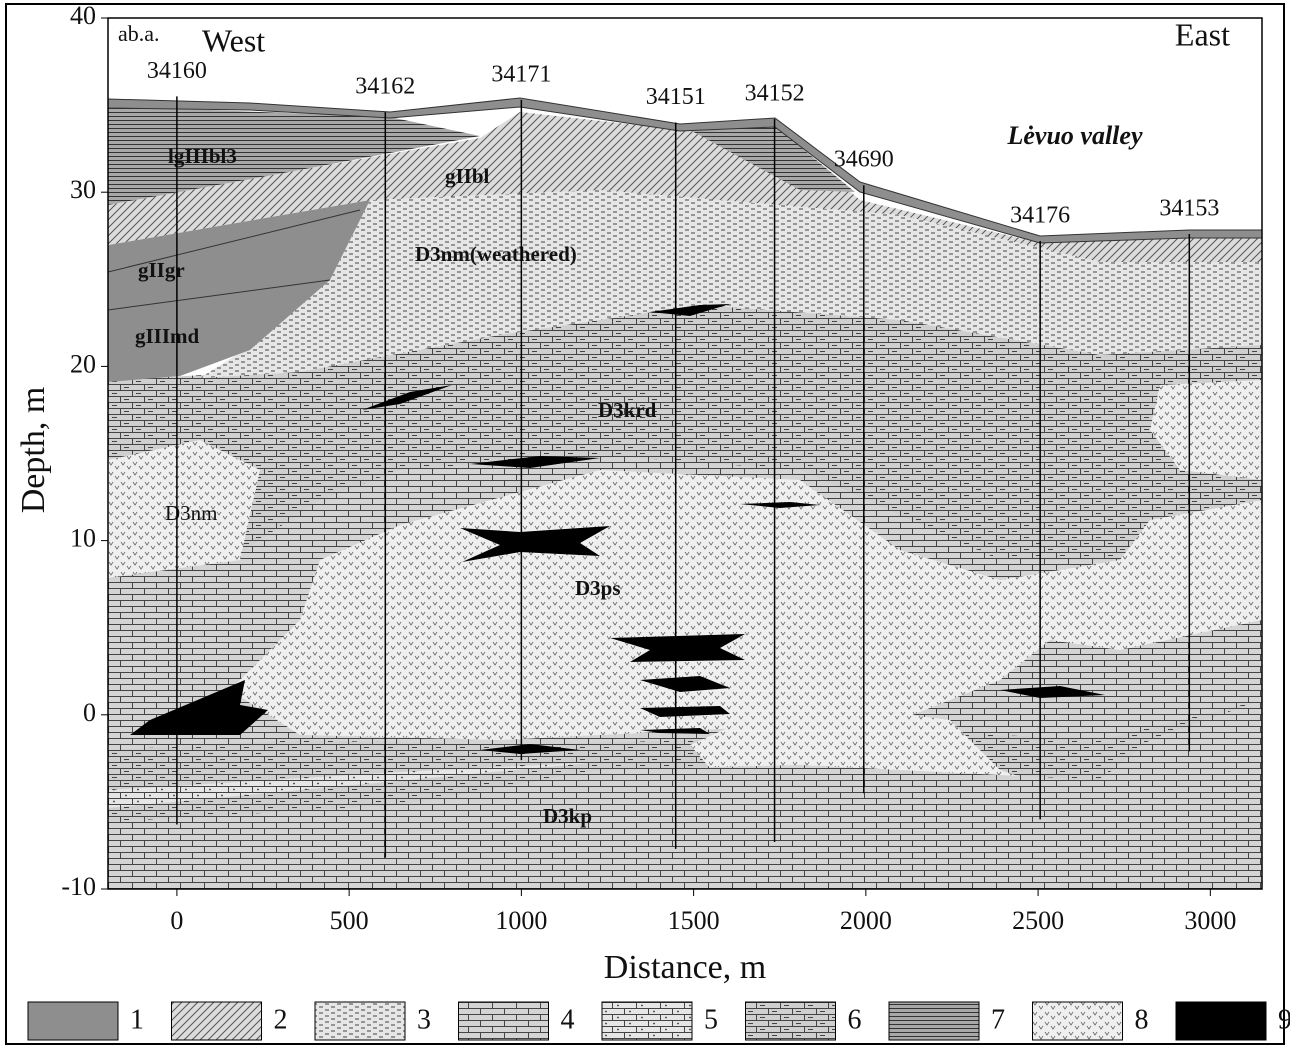 The width and height of the screenshot is (1290, 1046). I want to click on y-tick-label: 40, so click(83, 15).